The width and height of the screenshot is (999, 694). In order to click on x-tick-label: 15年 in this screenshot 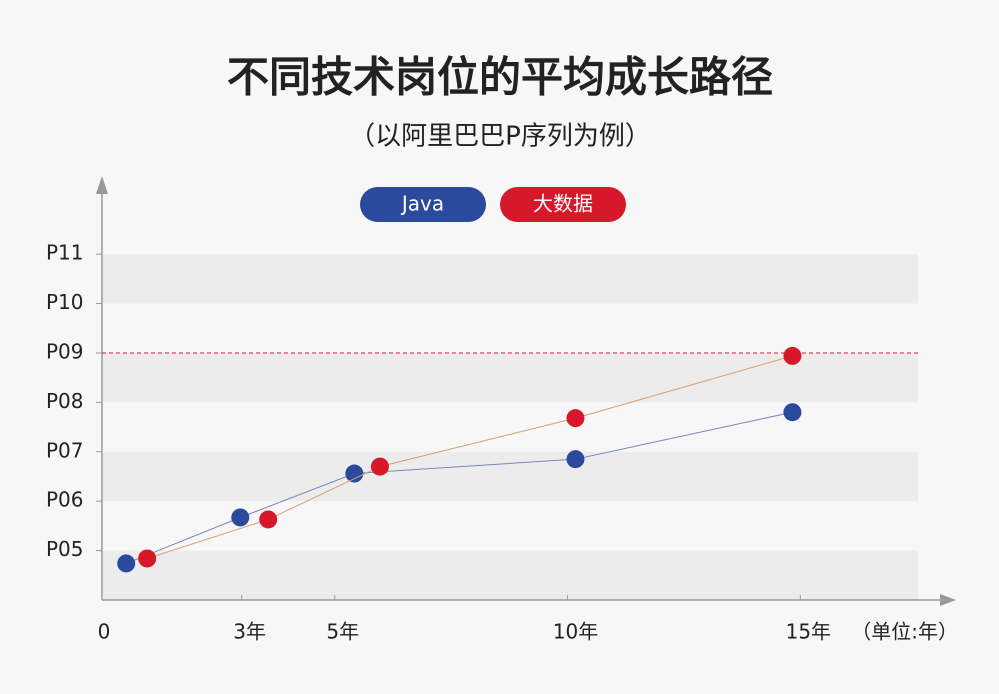, I will do `click(808, 632)`.